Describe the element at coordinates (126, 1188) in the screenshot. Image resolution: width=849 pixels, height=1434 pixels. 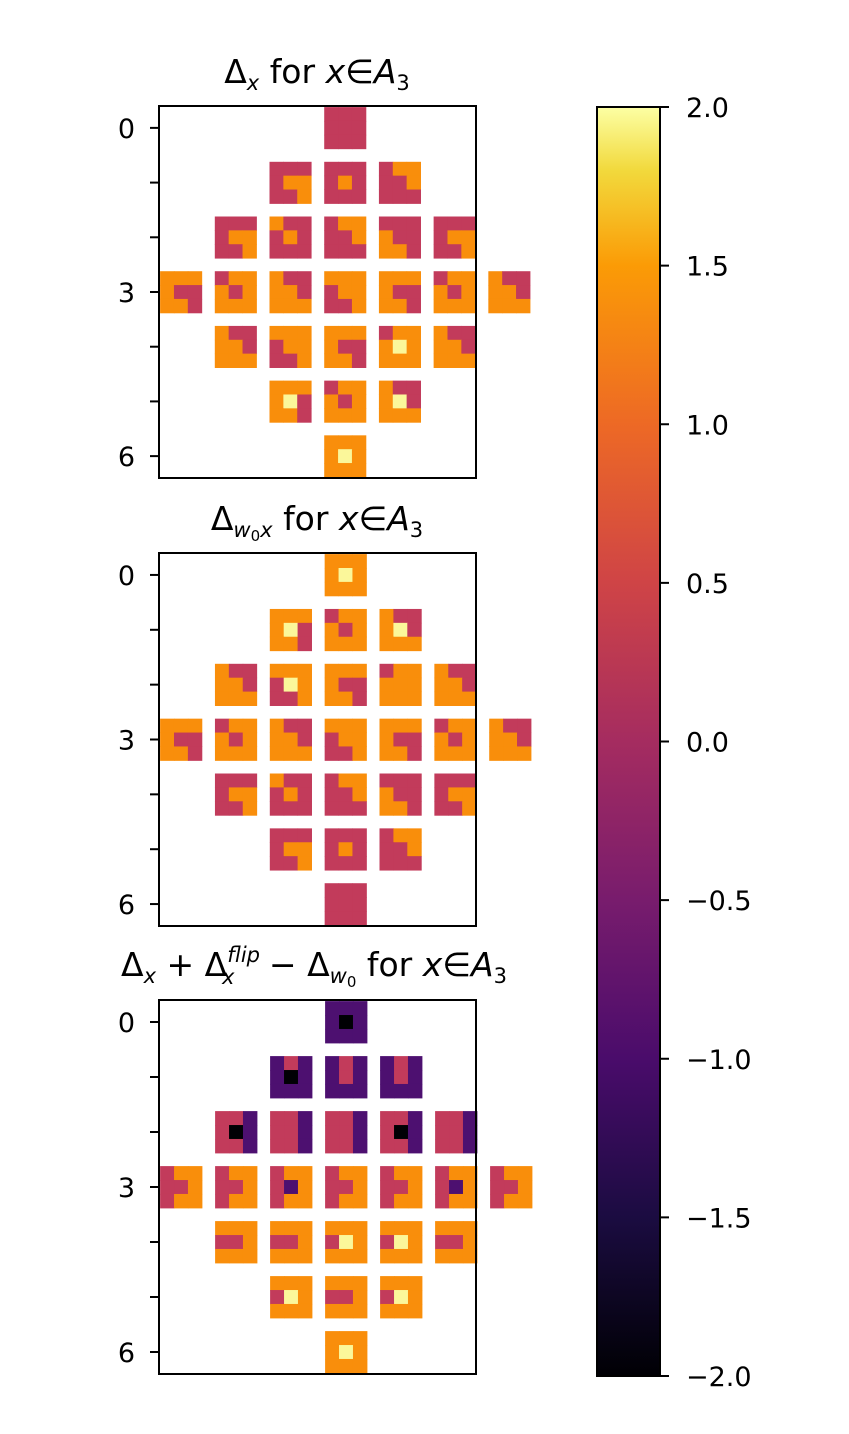
I see `y-tick-label: 3` at that location.